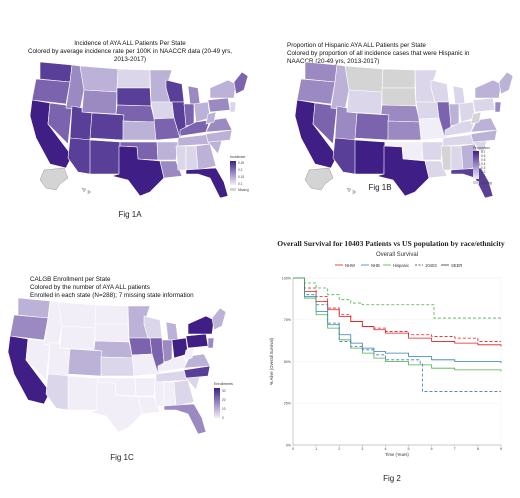 Image resolution: width=520 pixels, height=498 pixels. Describe the element at coordinates (288, 404) in the screenshot. I see `y-tick-label: 25%` at that location.